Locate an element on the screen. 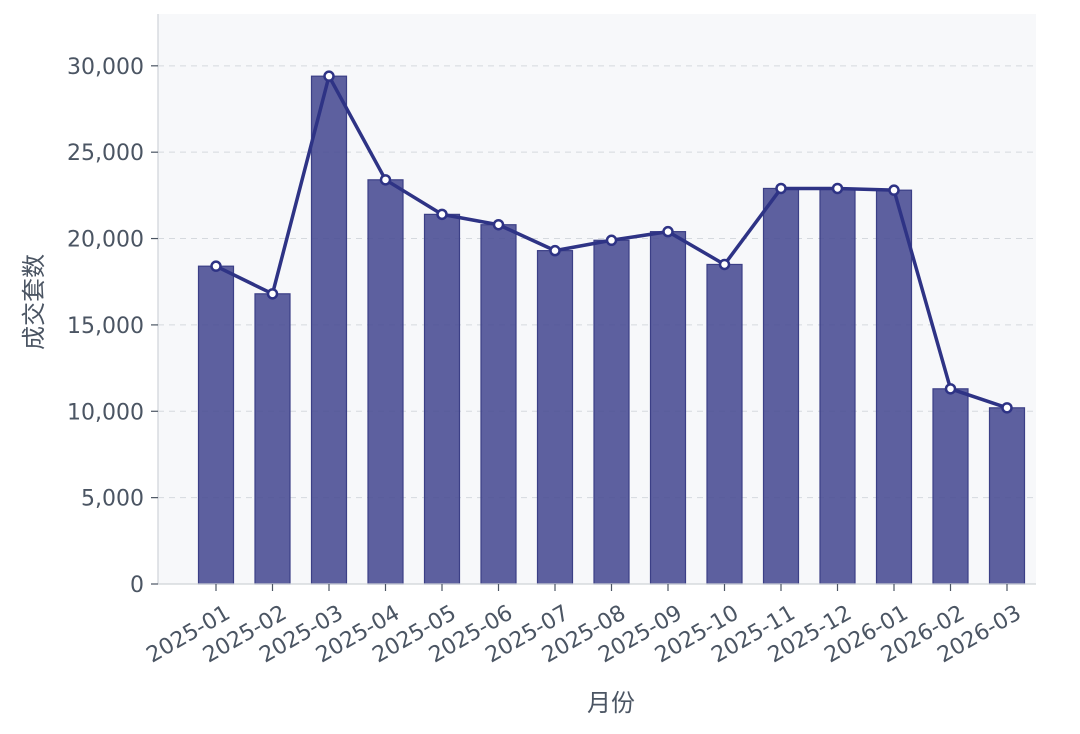  y-tick-label: 5,000 is located at coordinates (112, 499).